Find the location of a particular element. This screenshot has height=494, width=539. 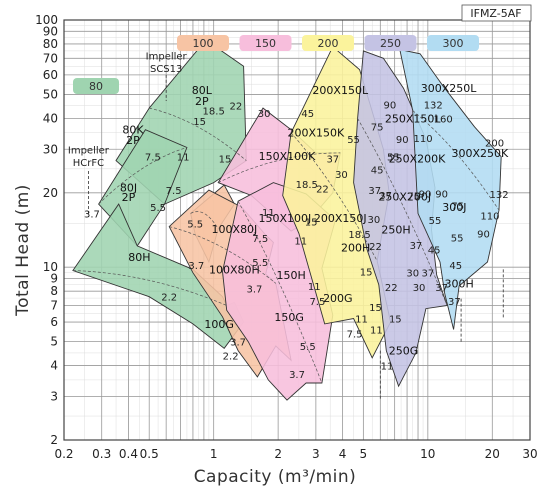

legend-label: 150 is located at coordinates (265, 43).